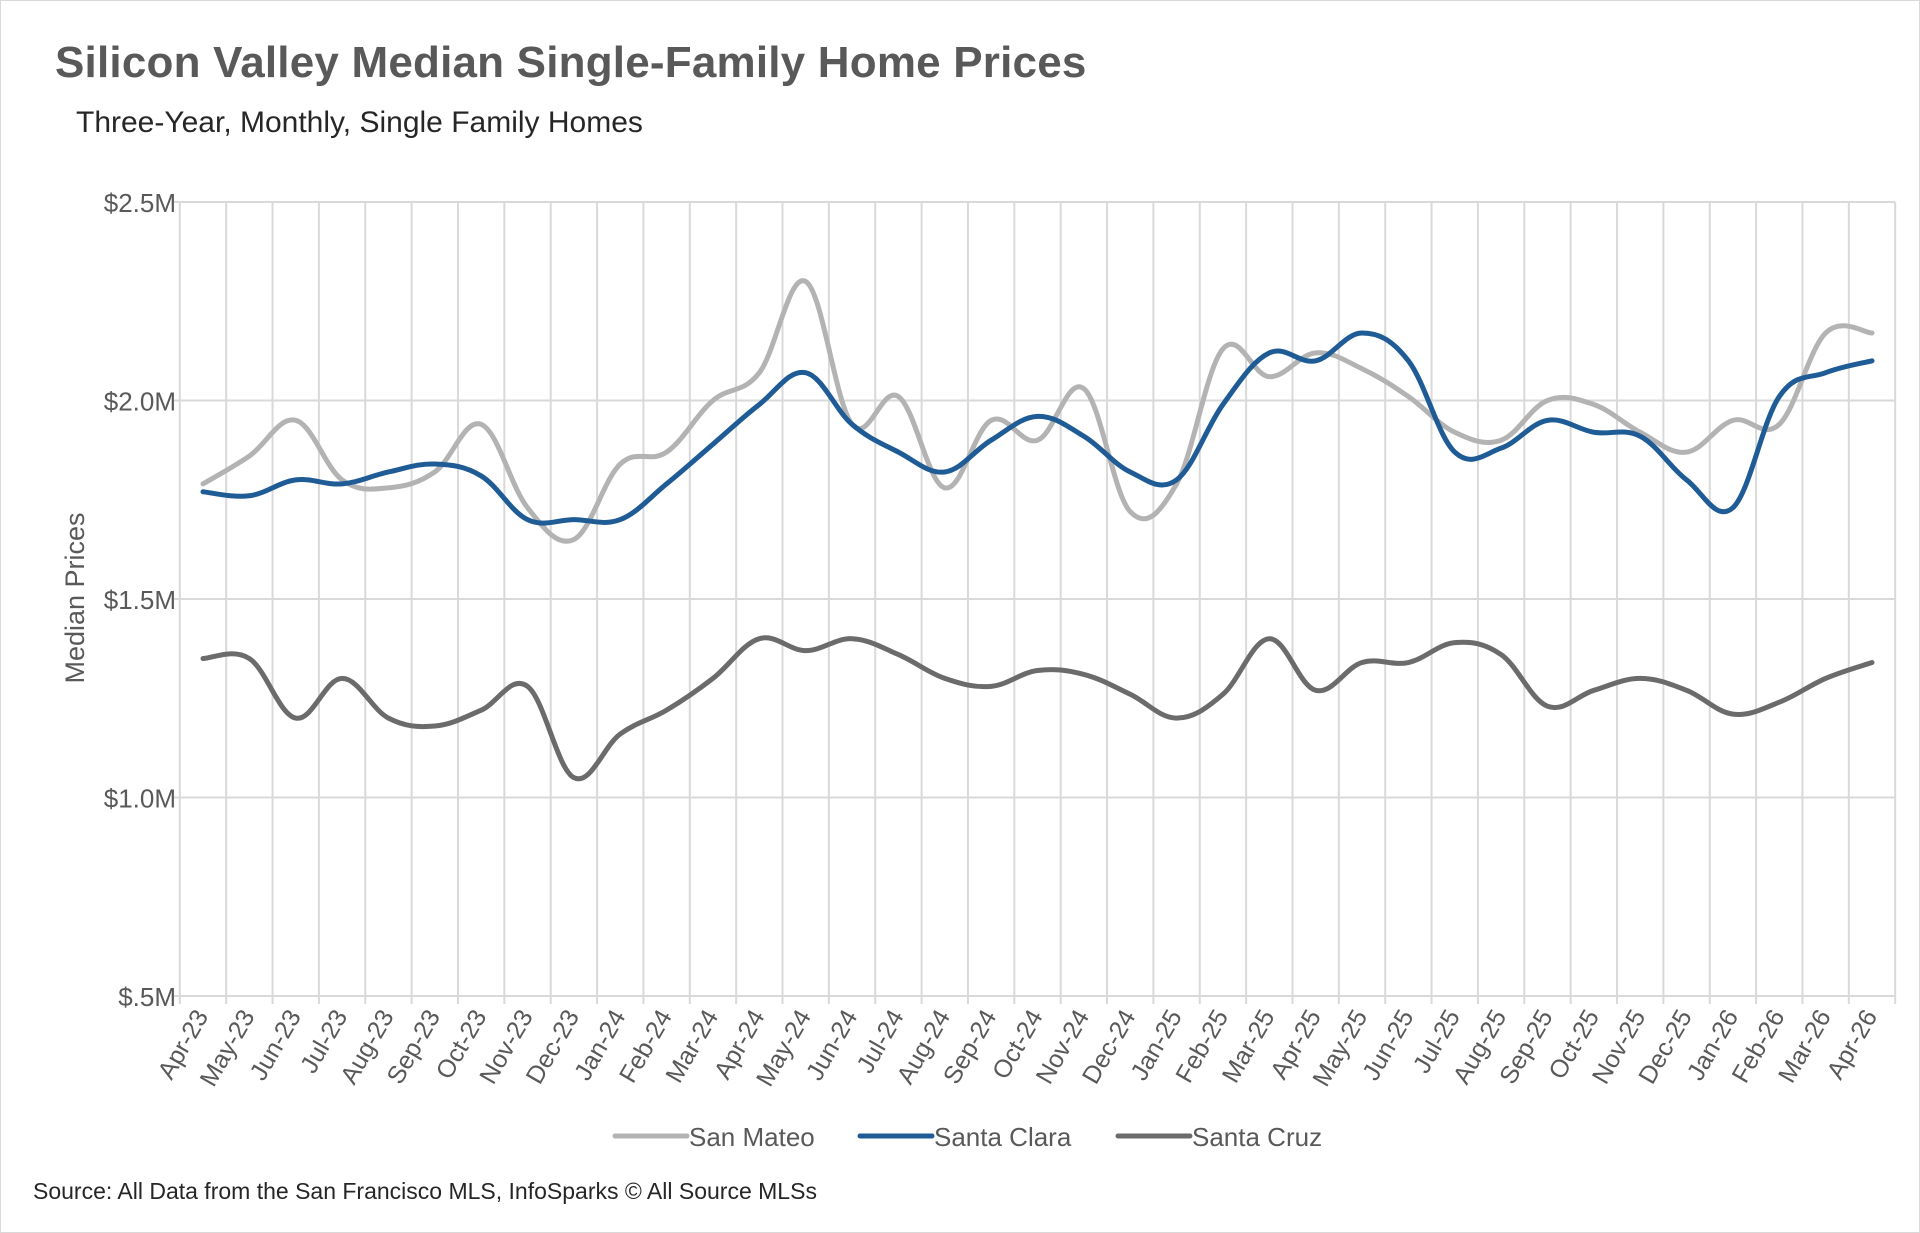 The width and height of the screenshot is (1920, 1233). What do you see at coordinates (140, 402) in the screenshot?
I see `y-tick-label: $2.0M` at bounding box center [140, 402].